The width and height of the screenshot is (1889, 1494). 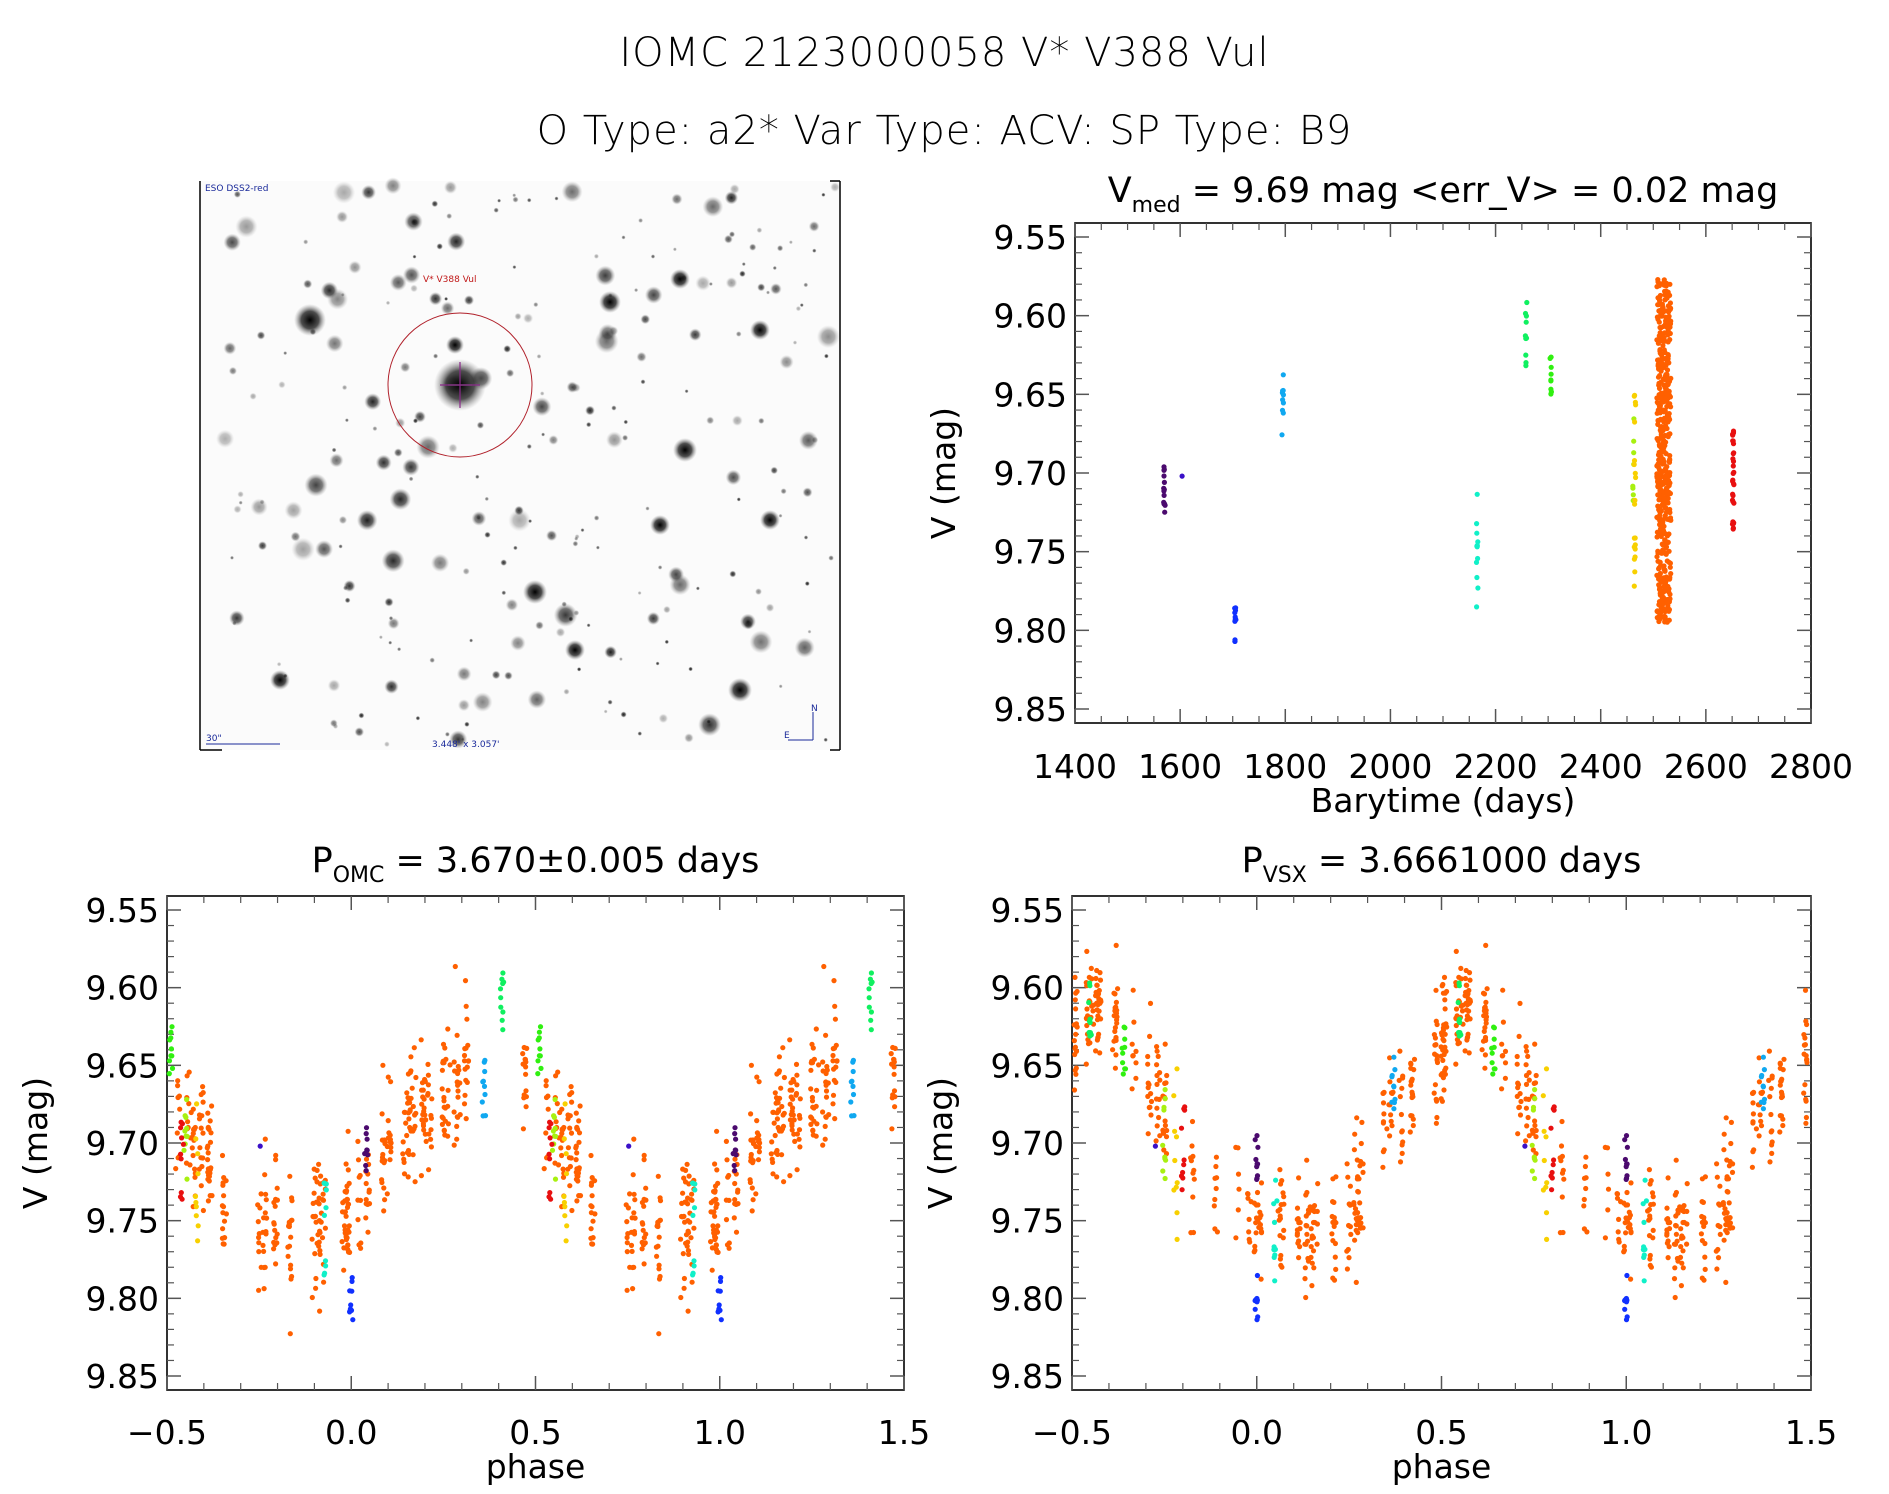 What do you see at coordinates (1030, 709) in the screenshot?
I see `y-tick-label: 9.85` at bounding box center [1030, 709].